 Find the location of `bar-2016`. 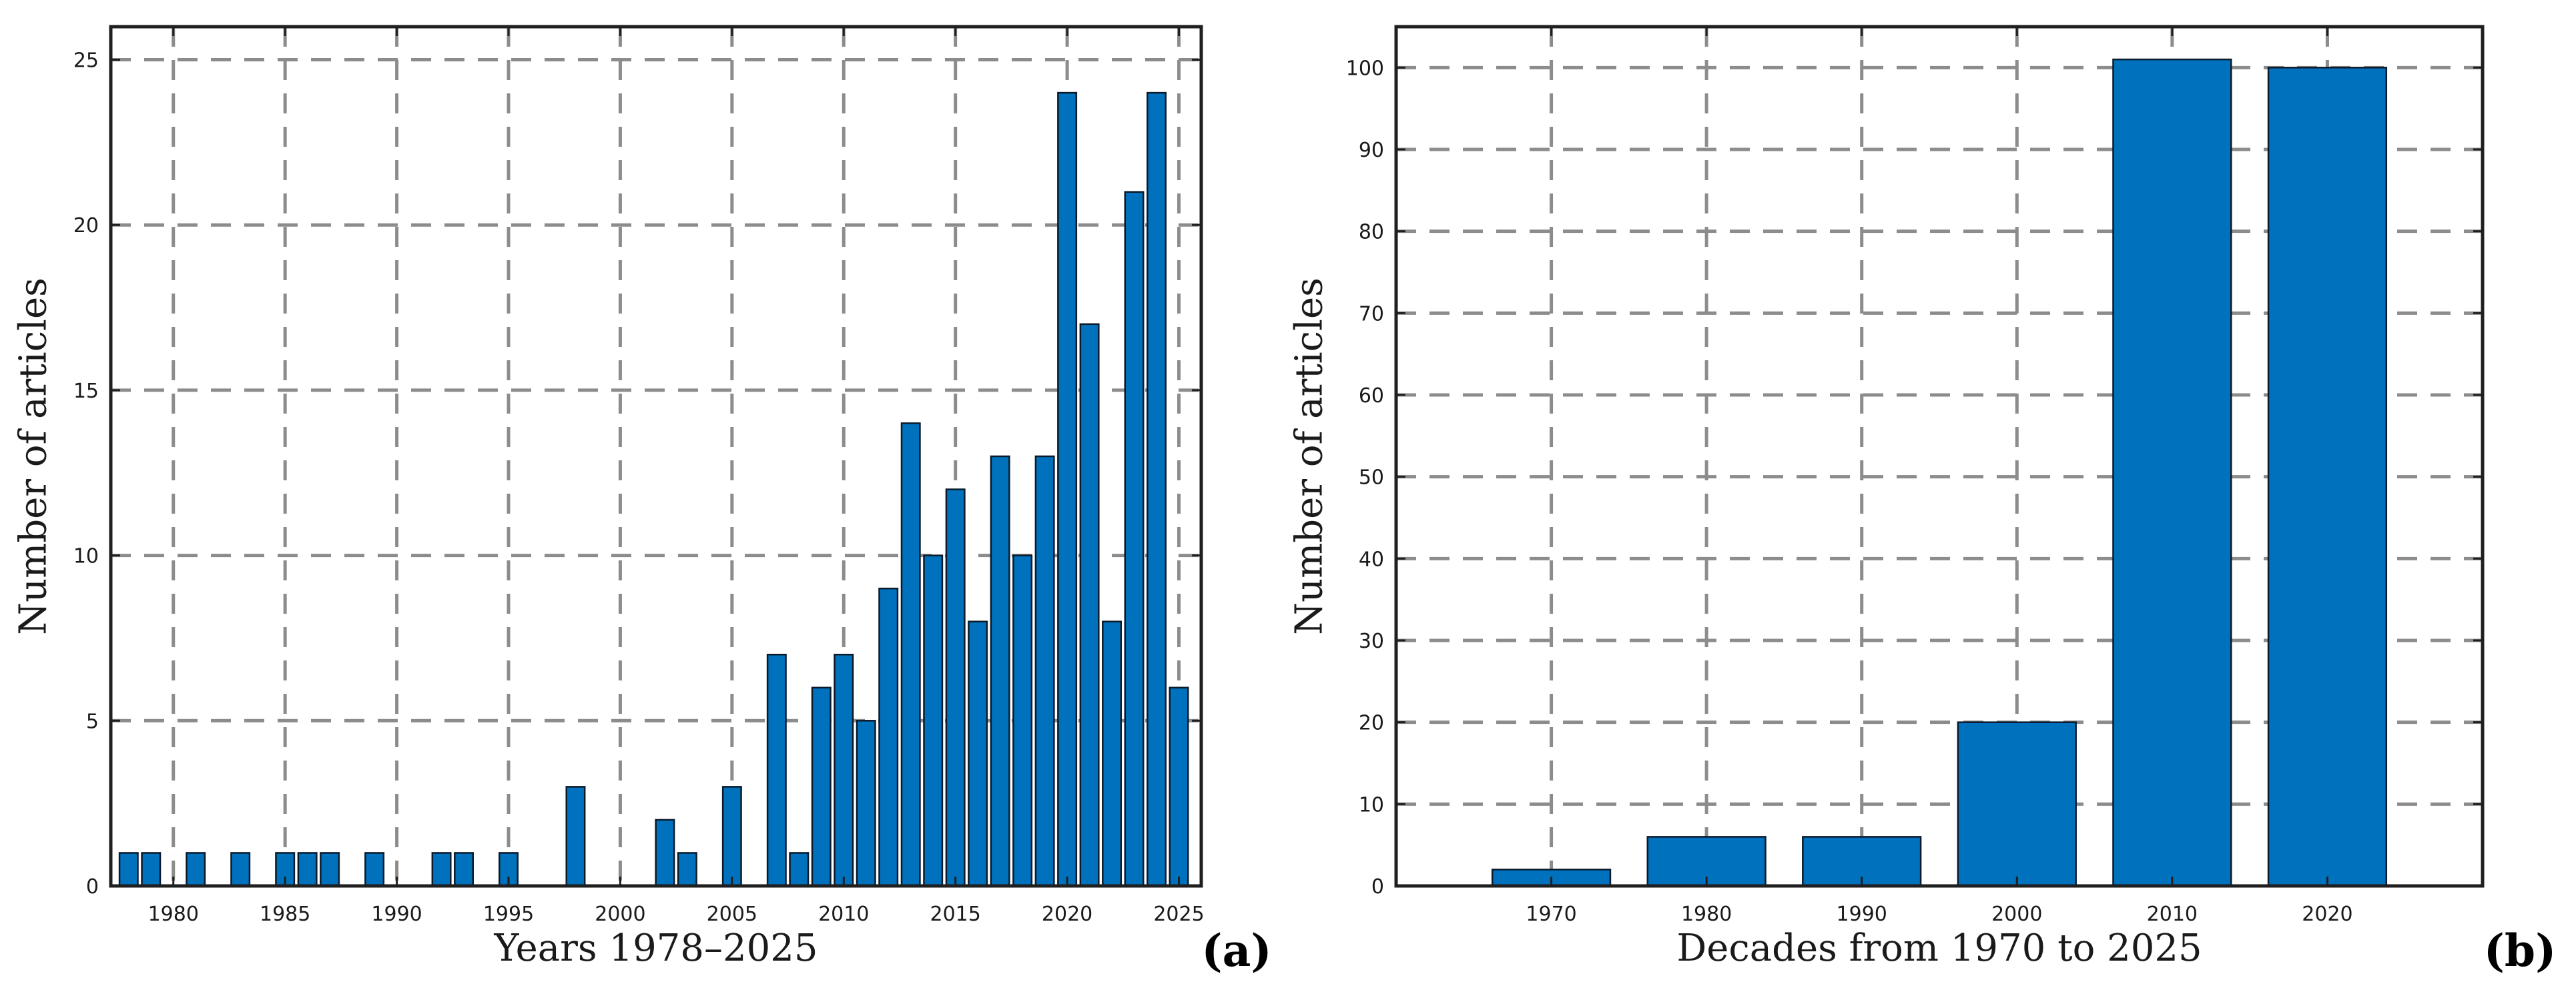

bar-2016 is located at coordinates (978, 754).